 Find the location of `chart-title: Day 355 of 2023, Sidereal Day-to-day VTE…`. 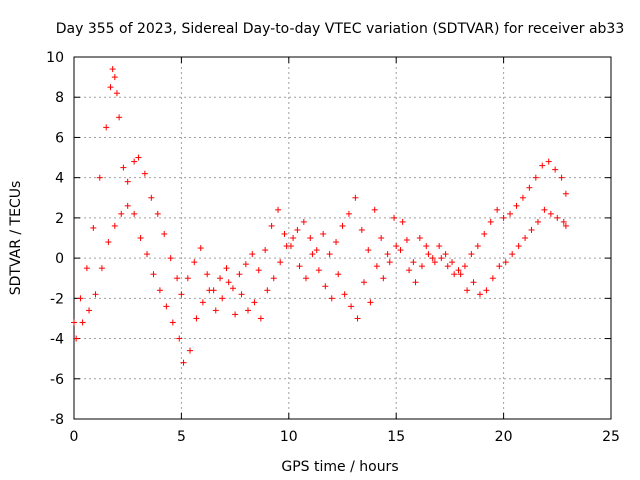

chart-title: Day 355 of 2023, Sidereal Day-to-day VTE… is located at coordinates (340, 29).